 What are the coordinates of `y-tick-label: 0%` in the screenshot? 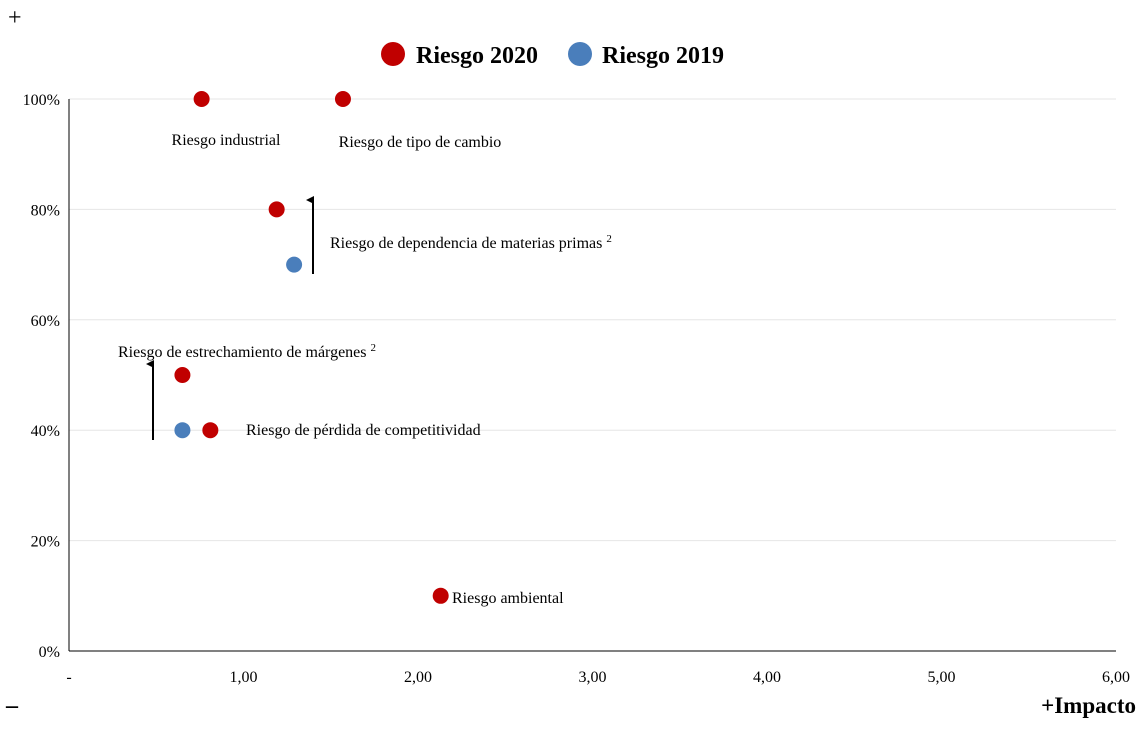 It's located at (49, 652).